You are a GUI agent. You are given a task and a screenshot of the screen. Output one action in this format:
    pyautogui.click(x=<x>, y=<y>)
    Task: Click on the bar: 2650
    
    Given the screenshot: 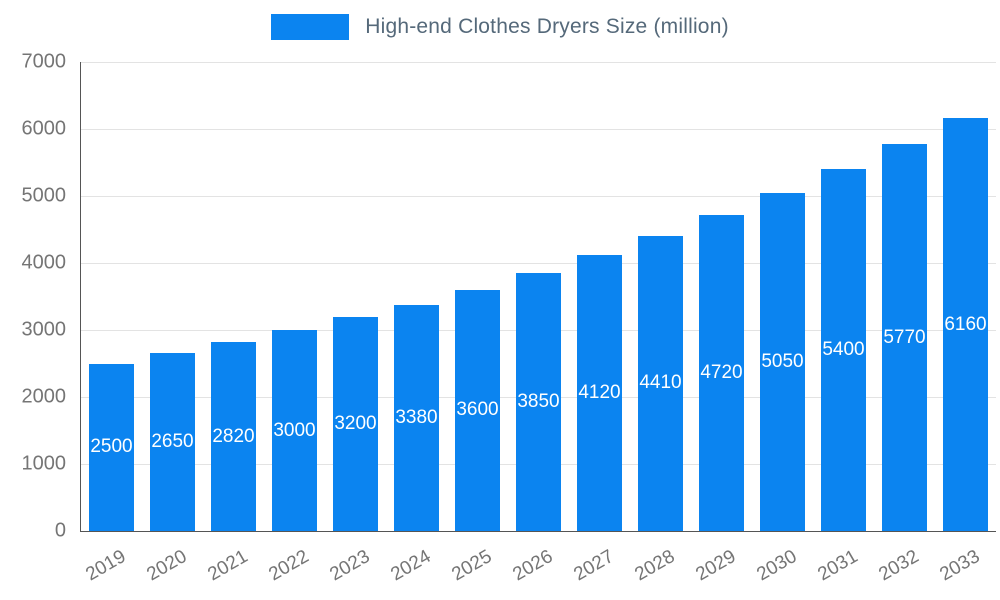 What is the action you would take?
    pyautogui.click(x=172, y=442)
    